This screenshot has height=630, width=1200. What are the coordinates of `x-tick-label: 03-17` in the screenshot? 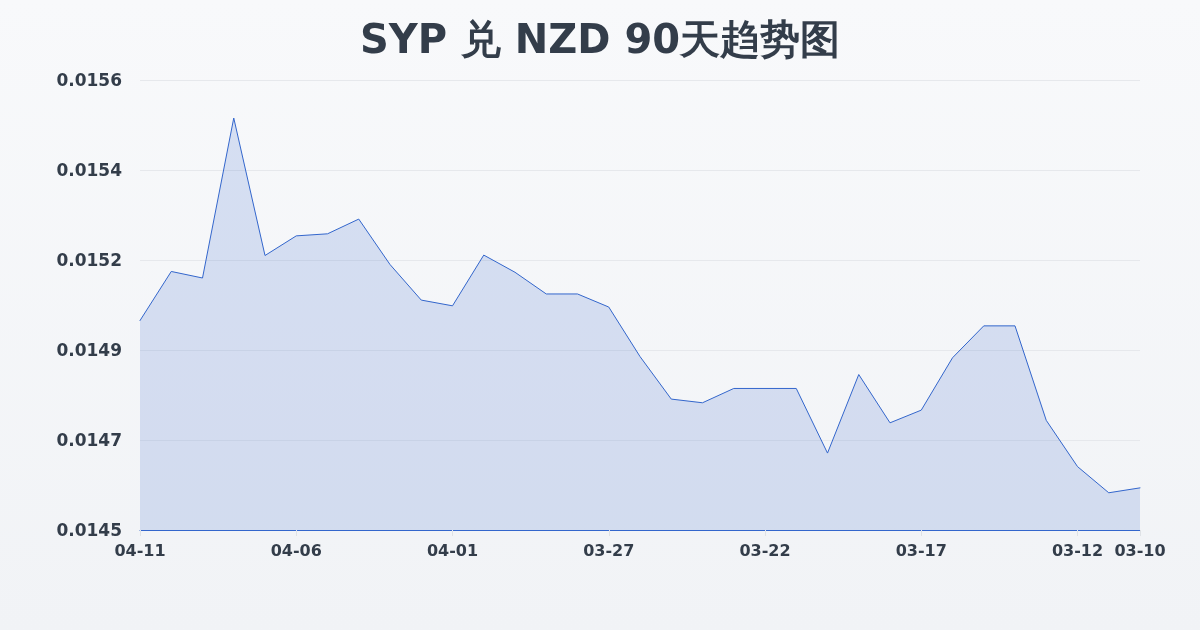 It's located at (921, 550).